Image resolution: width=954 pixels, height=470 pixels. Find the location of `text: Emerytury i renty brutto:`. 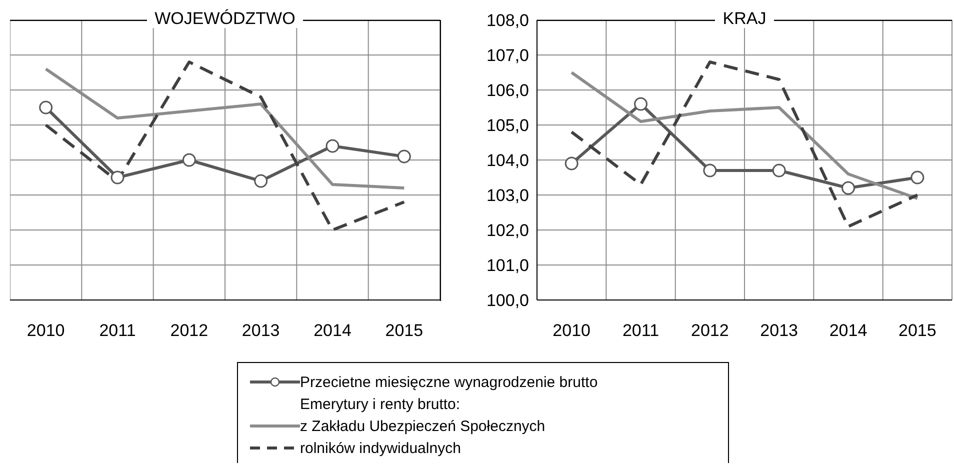

text: Emerytury i renty brutto: is located at coordinates (380, 404).